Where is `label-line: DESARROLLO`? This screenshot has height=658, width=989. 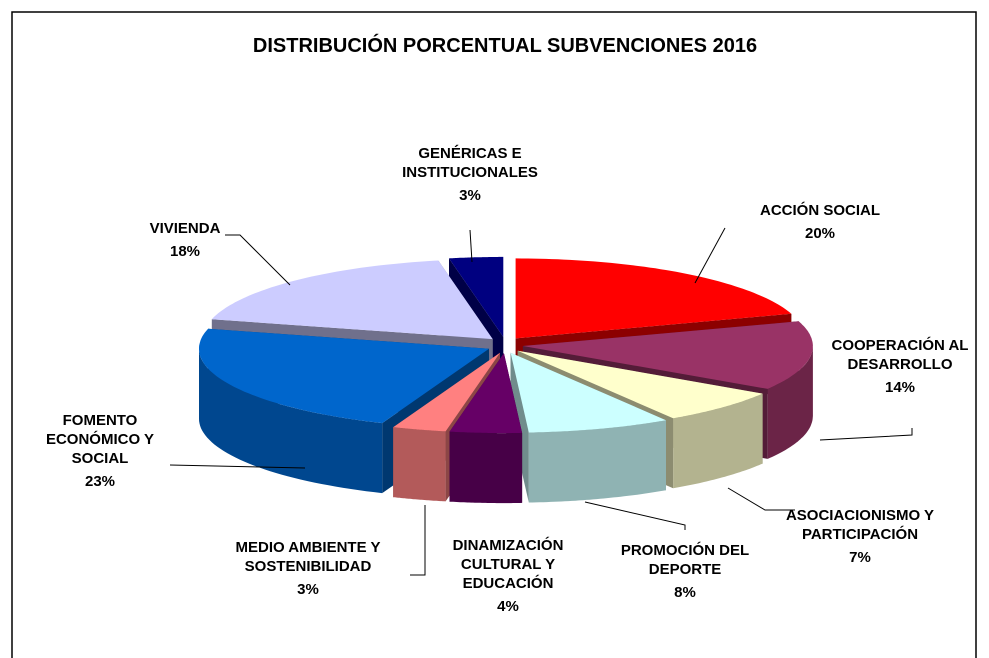
label-line: DESARROLLO is located at coordinates (900, 364).